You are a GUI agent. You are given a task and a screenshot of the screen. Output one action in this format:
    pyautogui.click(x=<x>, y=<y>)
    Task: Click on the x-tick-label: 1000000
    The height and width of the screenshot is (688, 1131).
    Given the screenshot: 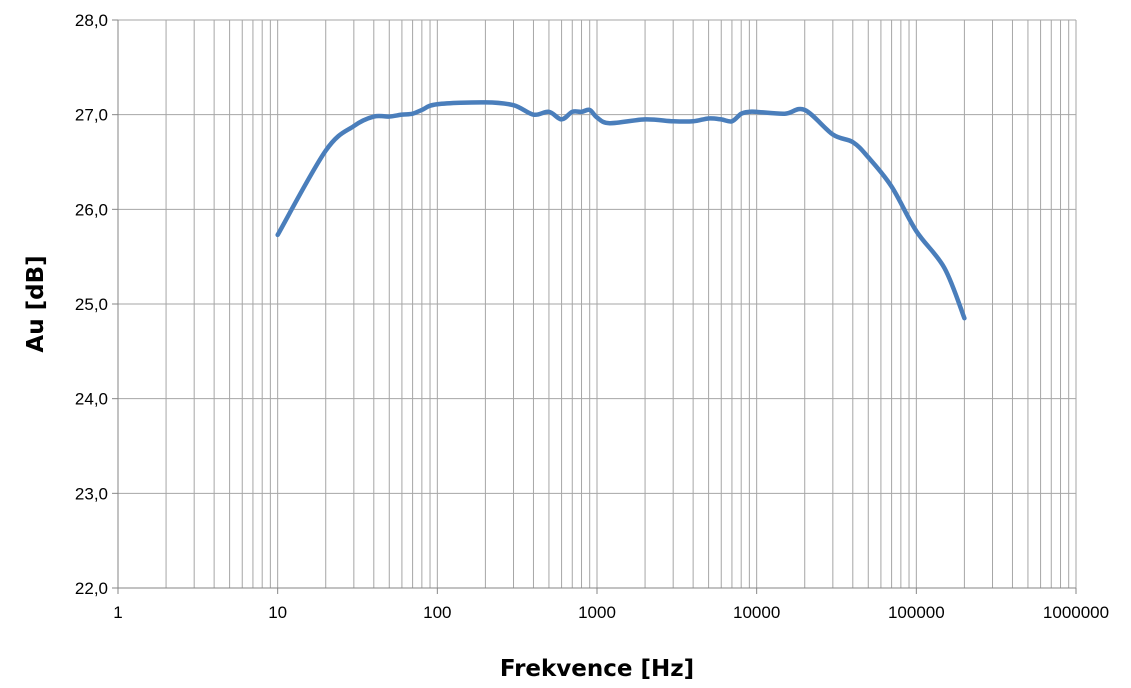 What is the action you would take?
    pyautogui.click(x=1076, y=612)
    